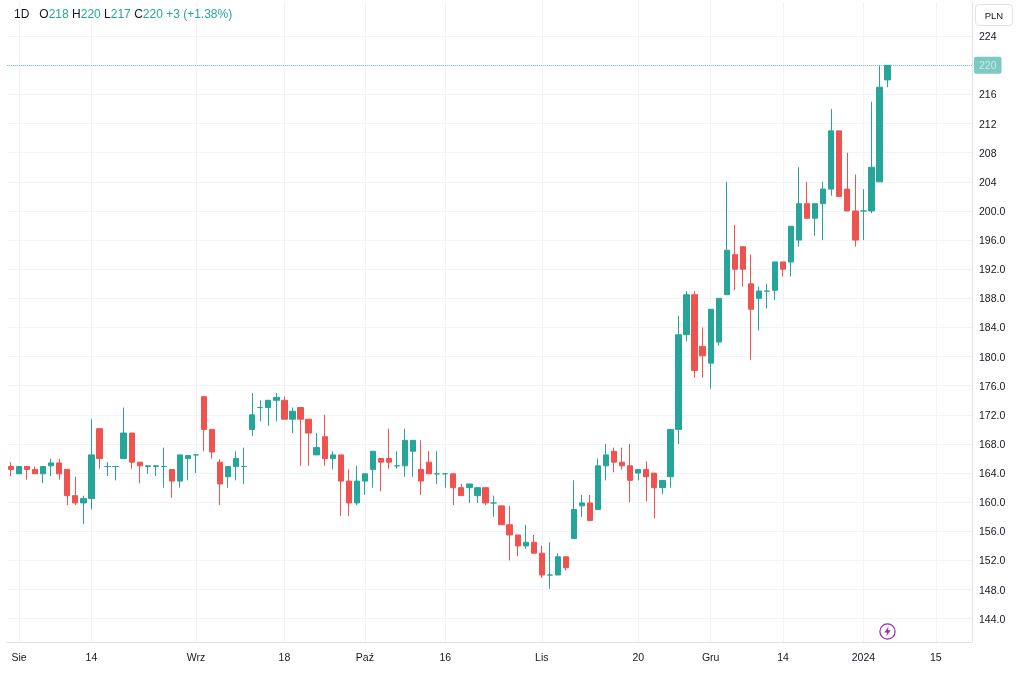  What do you see at coordinates (638, 656) in the screenshot?
I see `x-tick-label: 20` at bounding box center [638, 656].